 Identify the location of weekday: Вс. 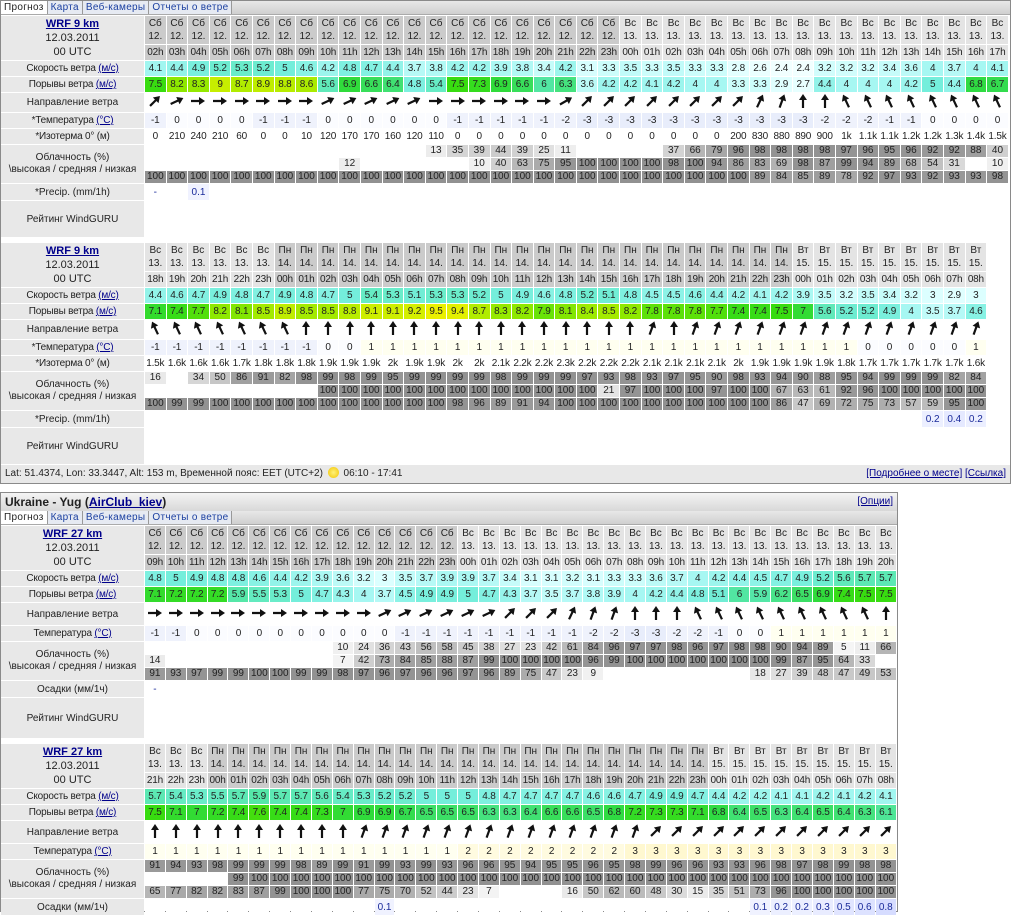
(954, 23).